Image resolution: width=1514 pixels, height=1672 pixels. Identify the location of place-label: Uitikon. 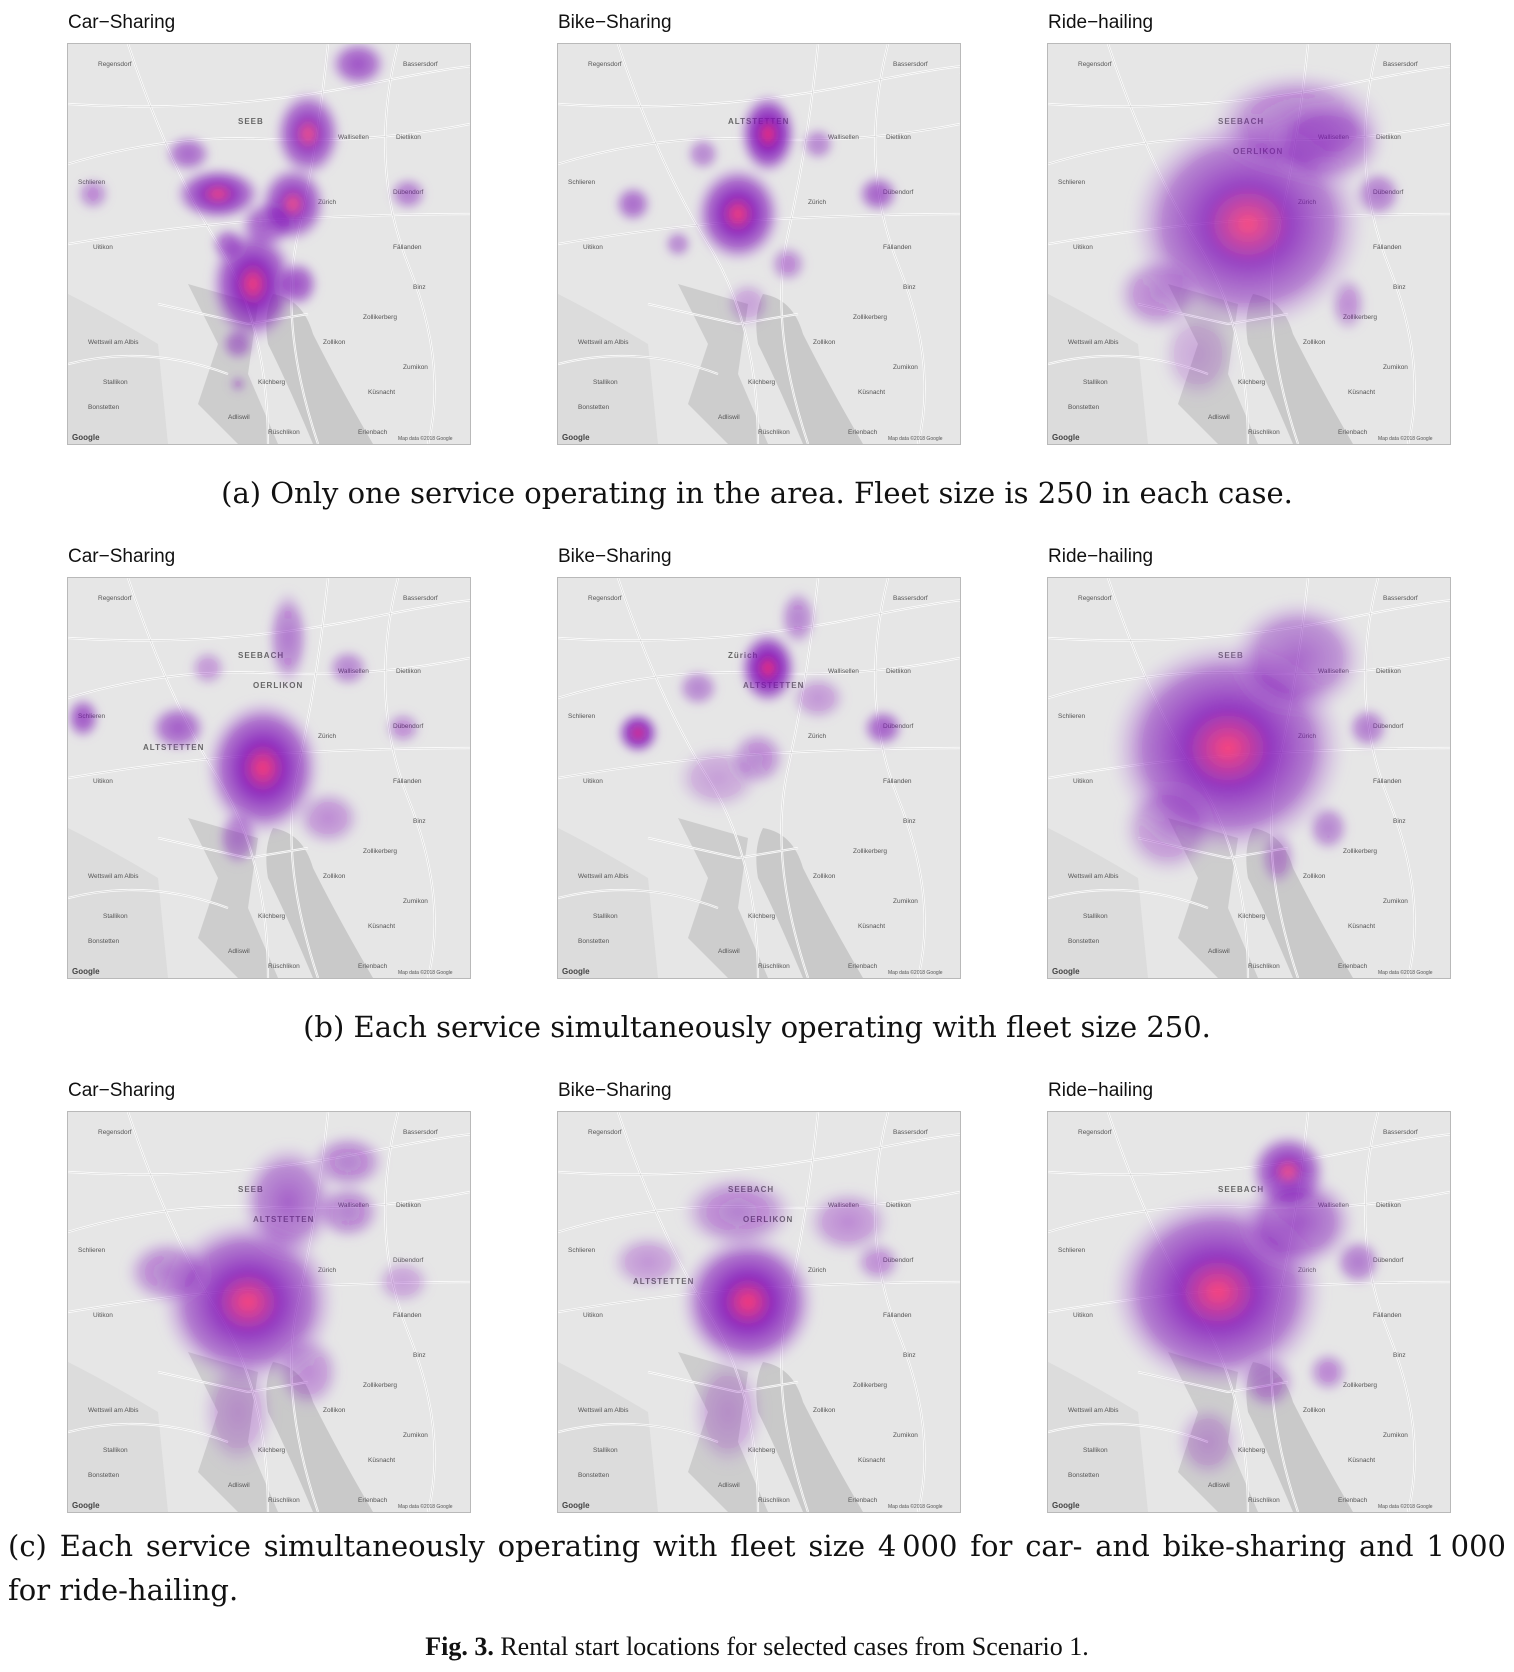
(1083, 247).